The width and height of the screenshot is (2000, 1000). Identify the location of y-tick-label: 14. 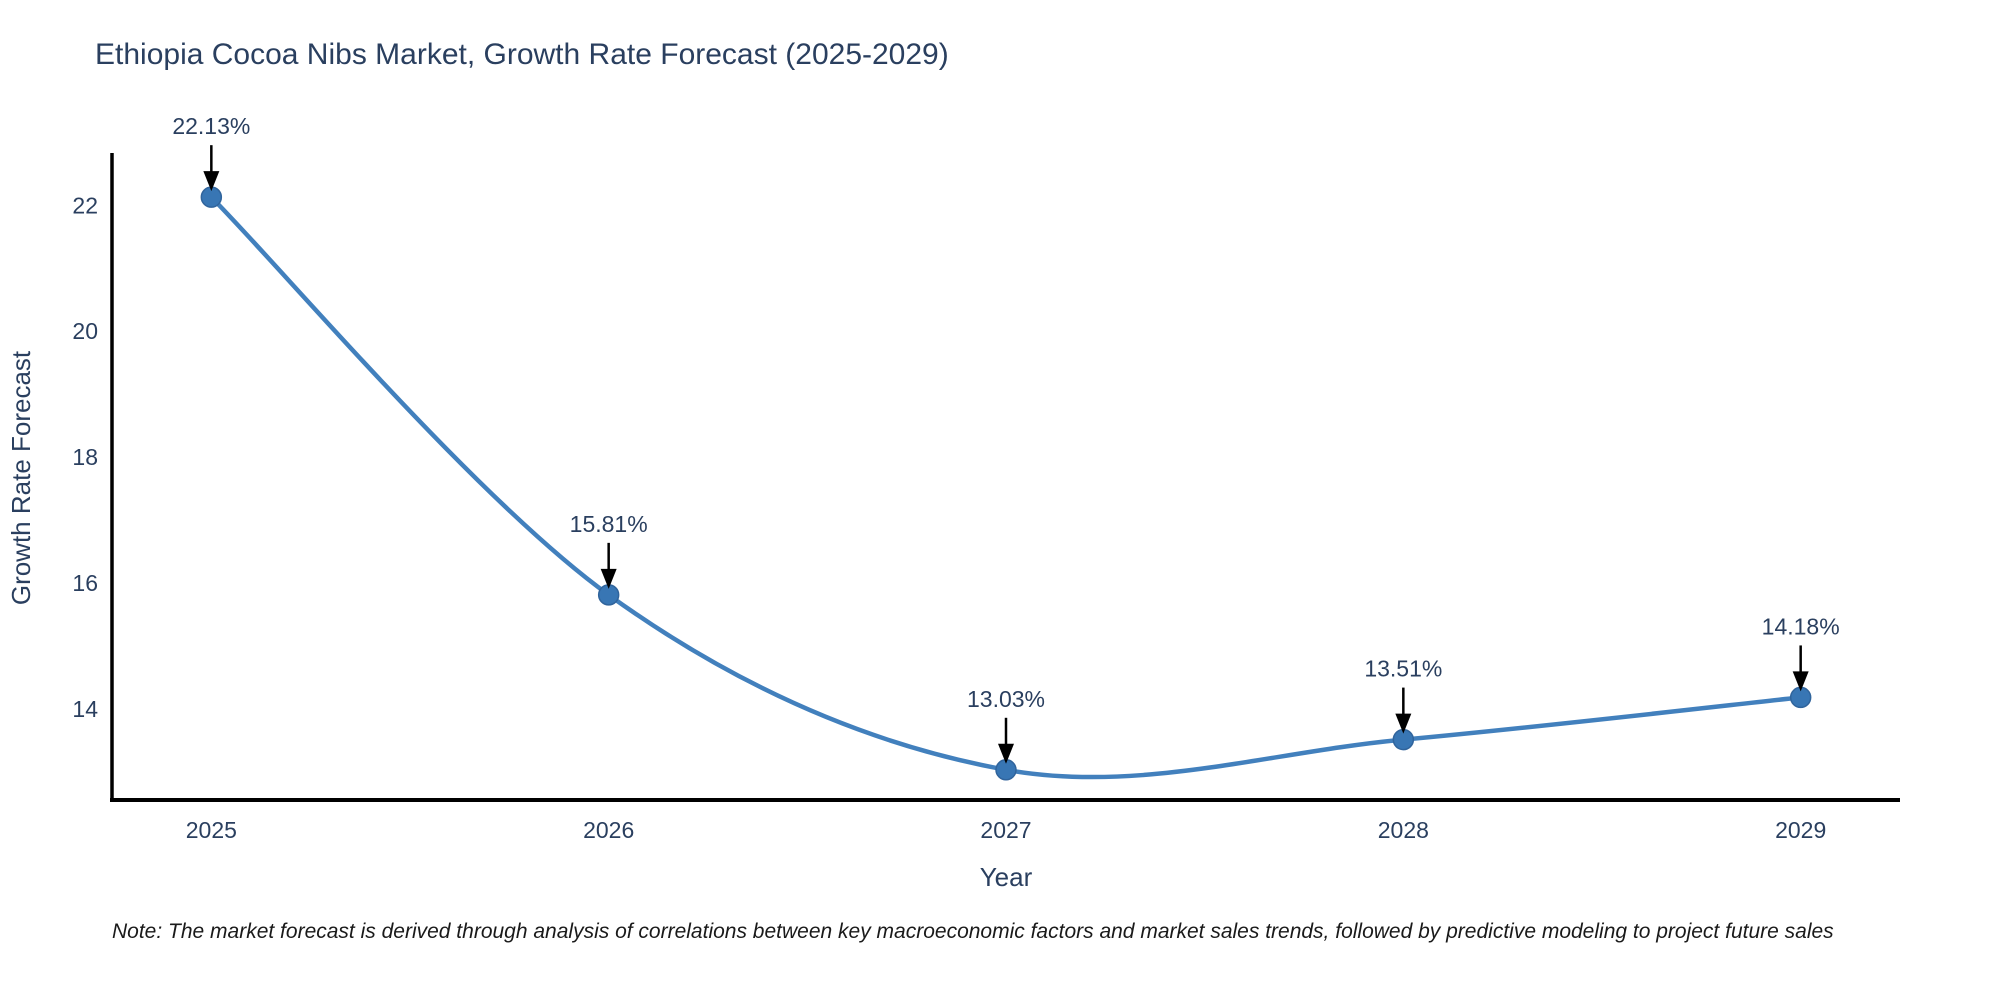
(85, 709).